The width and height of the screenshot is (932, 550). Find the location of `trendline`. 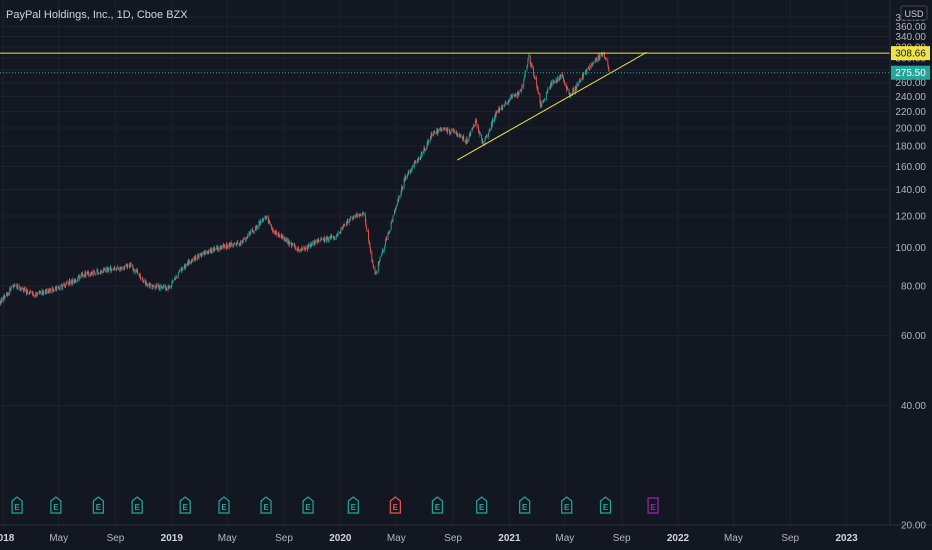

trendline is located at coordinates (551, 106).